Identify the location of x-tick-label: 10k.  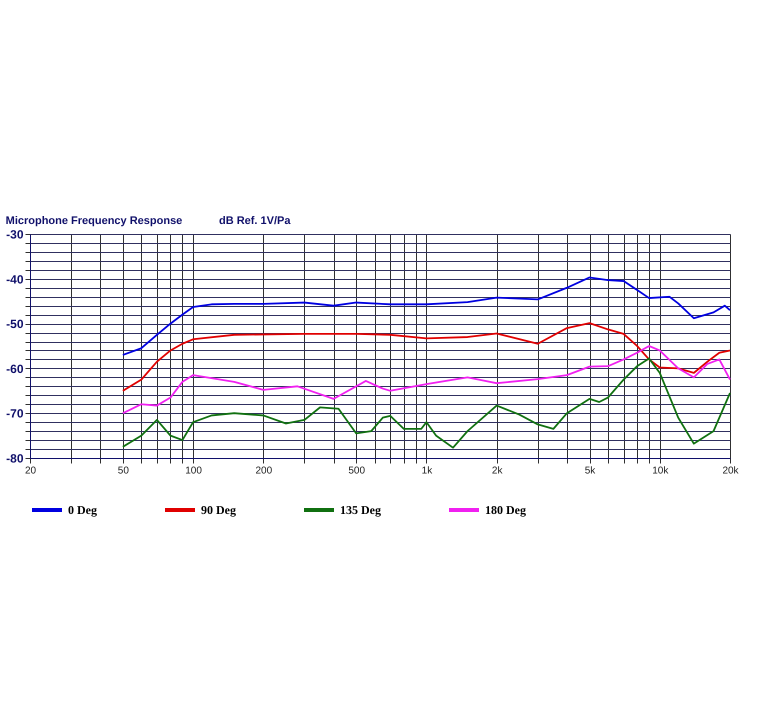
(661, 471).